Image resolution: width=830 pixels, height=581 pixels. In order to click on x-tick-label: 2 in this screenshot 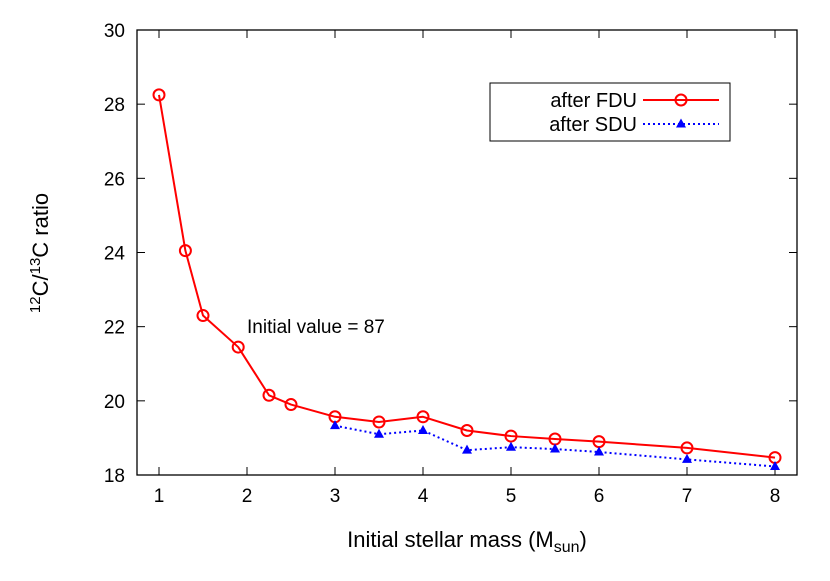, I will do `click(247, 496)`.